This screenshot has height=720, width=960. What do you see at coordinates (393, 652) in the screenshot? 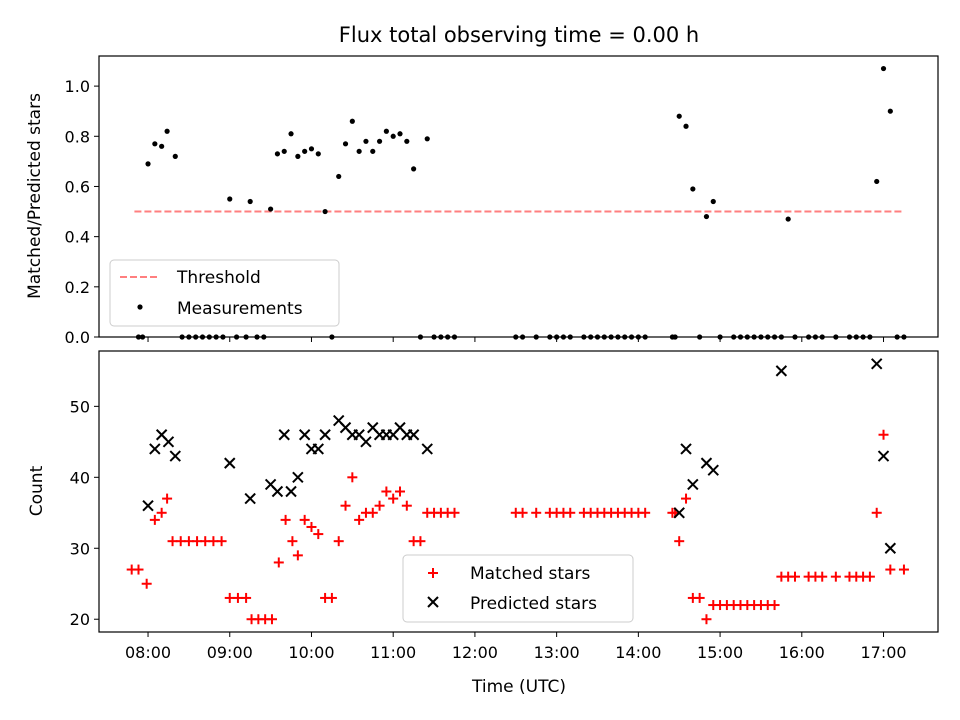
I see `x-tick-label: 11:00` at bounding box center [393, 652].